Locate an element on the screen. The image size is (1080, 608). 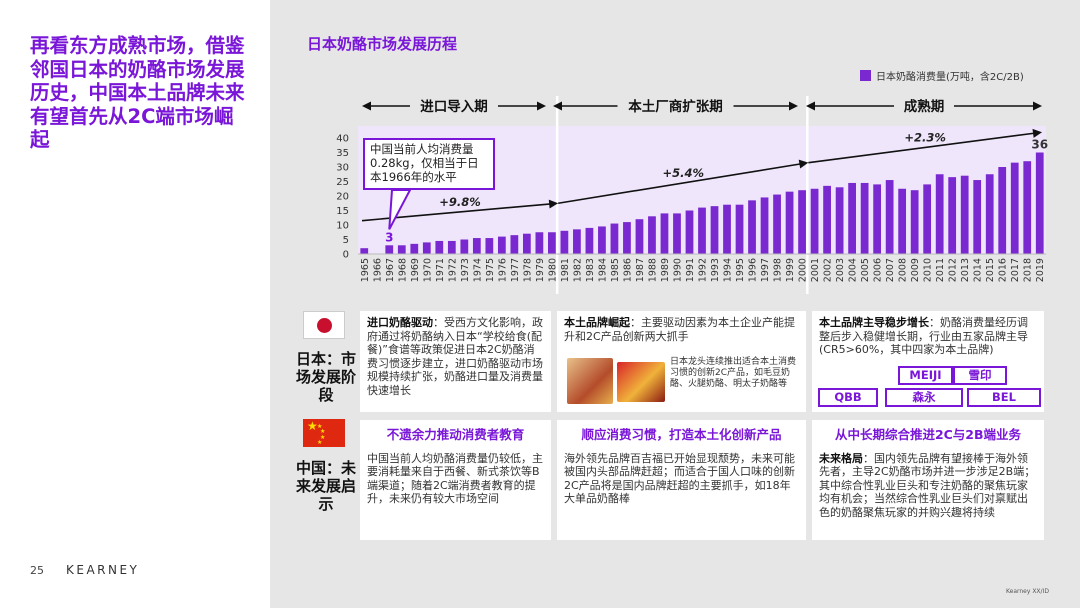
x-tick-label: 2013 is located at coordinates (965, 270).